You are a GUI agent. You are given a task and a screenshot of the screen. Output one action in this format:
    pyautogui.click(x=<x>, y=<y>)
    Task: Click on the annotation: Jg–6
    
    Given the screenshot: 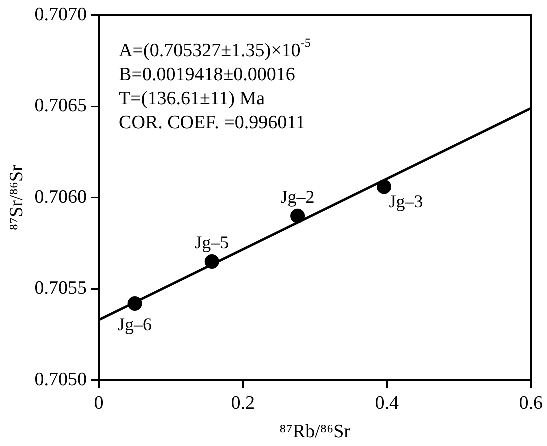 What is the action you would take?
    pyautogui.click(x=135, y=324)
    